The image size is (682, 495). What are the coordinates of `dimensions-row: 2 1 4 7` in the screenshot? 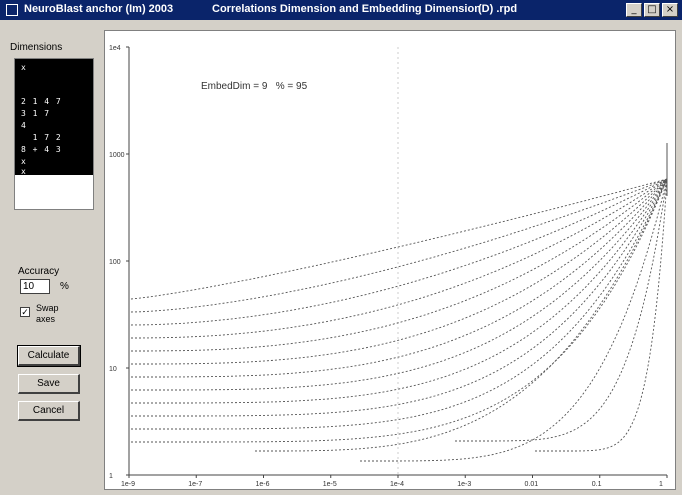 It's located at (41, 101).